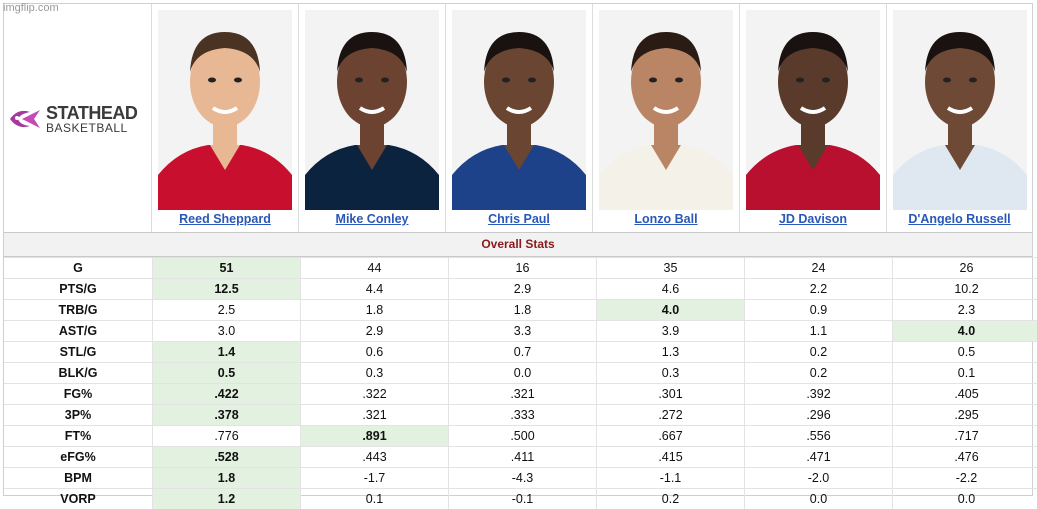 The image size is (1037, 509). What do you see at coordinates (520, 457) in the screenshot?
I see `stat-row: eFG%.528.443.411.415.471.476` at bounding box center [520, 457].